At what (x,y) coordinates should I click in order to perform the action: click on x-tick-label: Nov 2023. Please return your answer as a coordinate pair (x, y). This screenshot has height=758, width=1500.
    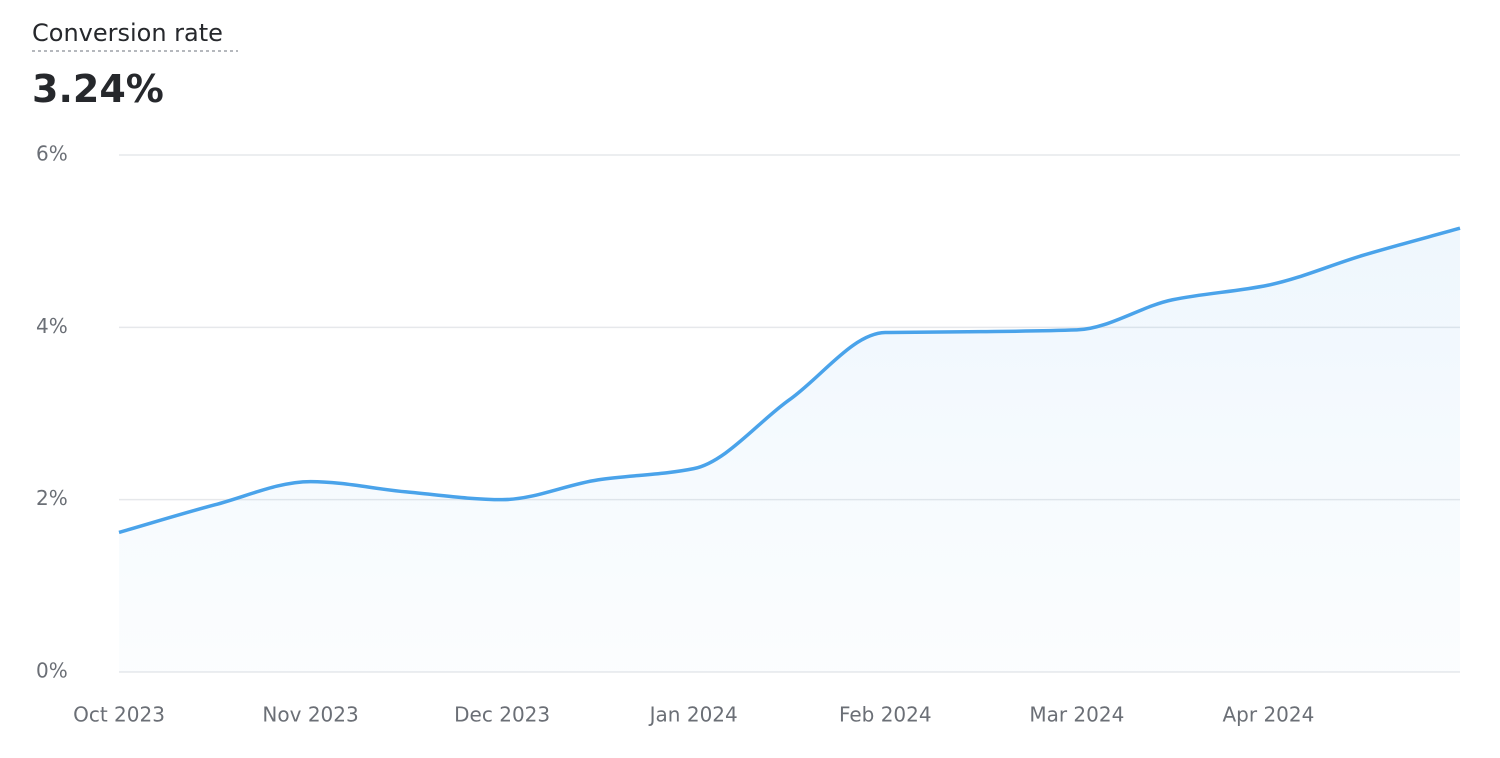
    Looking at the image, I should click on (310, 715).